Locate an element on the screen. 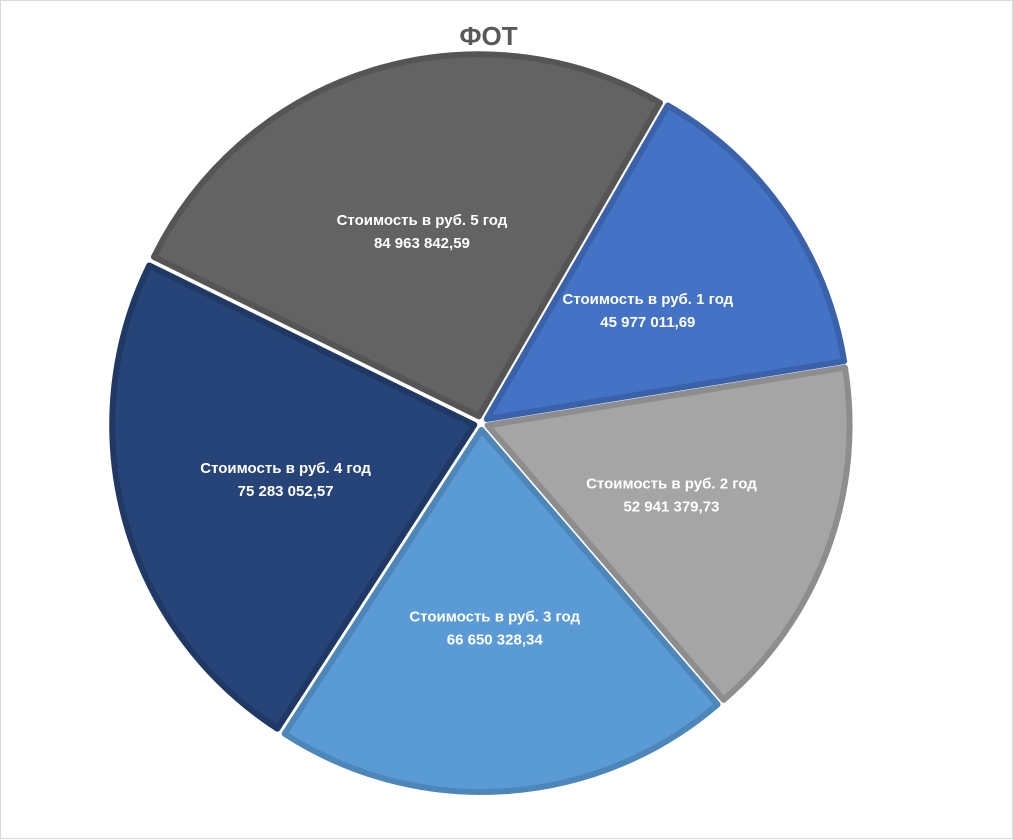  slice-value-label: 52 941 379,73 is located at coordinates (671, 506).